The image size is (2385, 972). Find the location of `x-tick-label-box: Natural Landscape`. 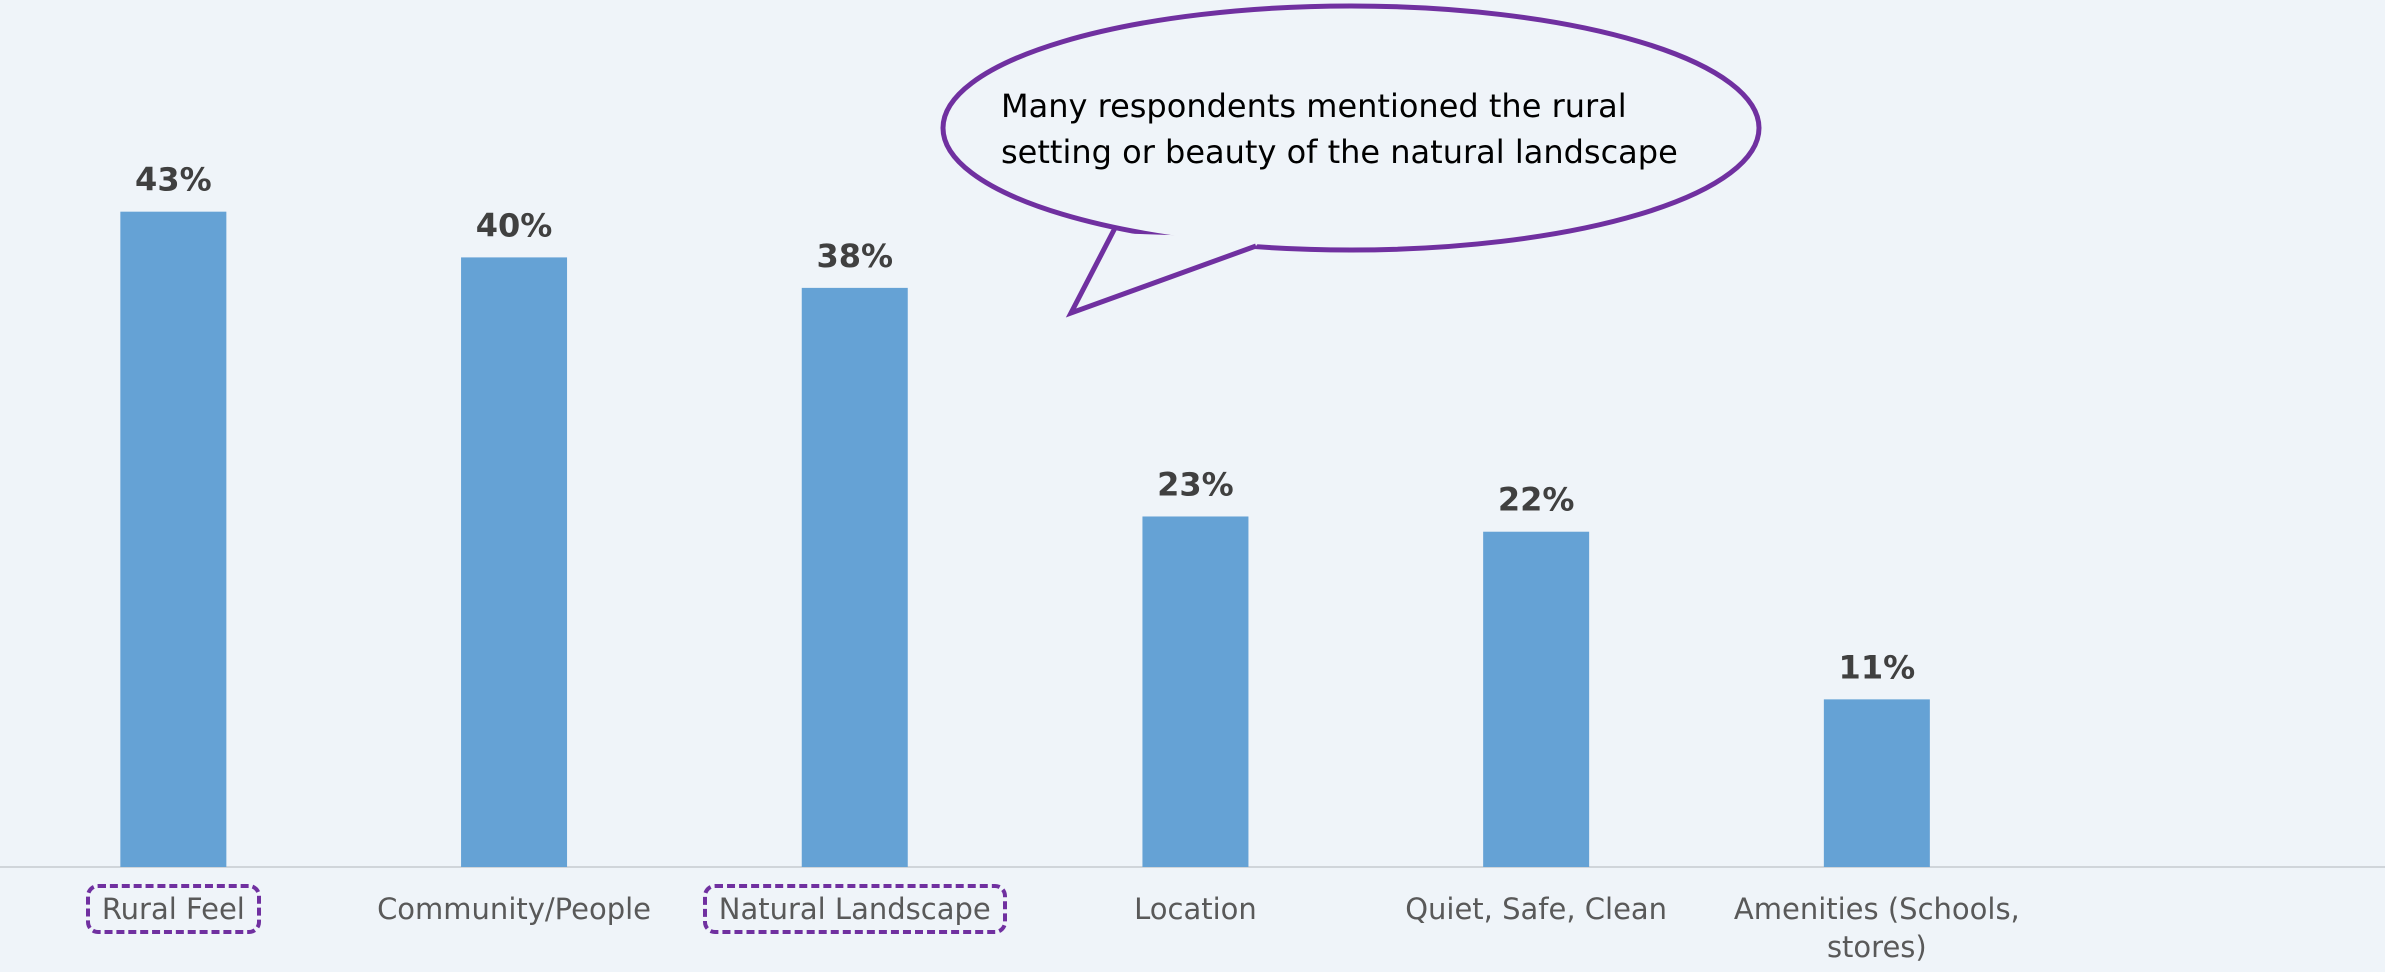

x-tick-label-box: Natural Landscape is located at coordinates (855, 909).